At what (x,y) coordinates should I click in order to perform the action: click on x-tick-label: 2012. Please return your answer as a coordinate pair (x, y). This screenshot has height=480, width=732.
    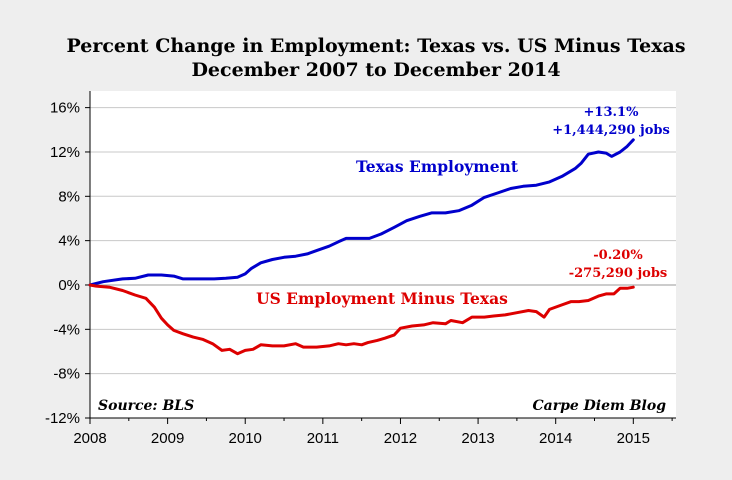
    Looking at the image, I should click on (400, 438).